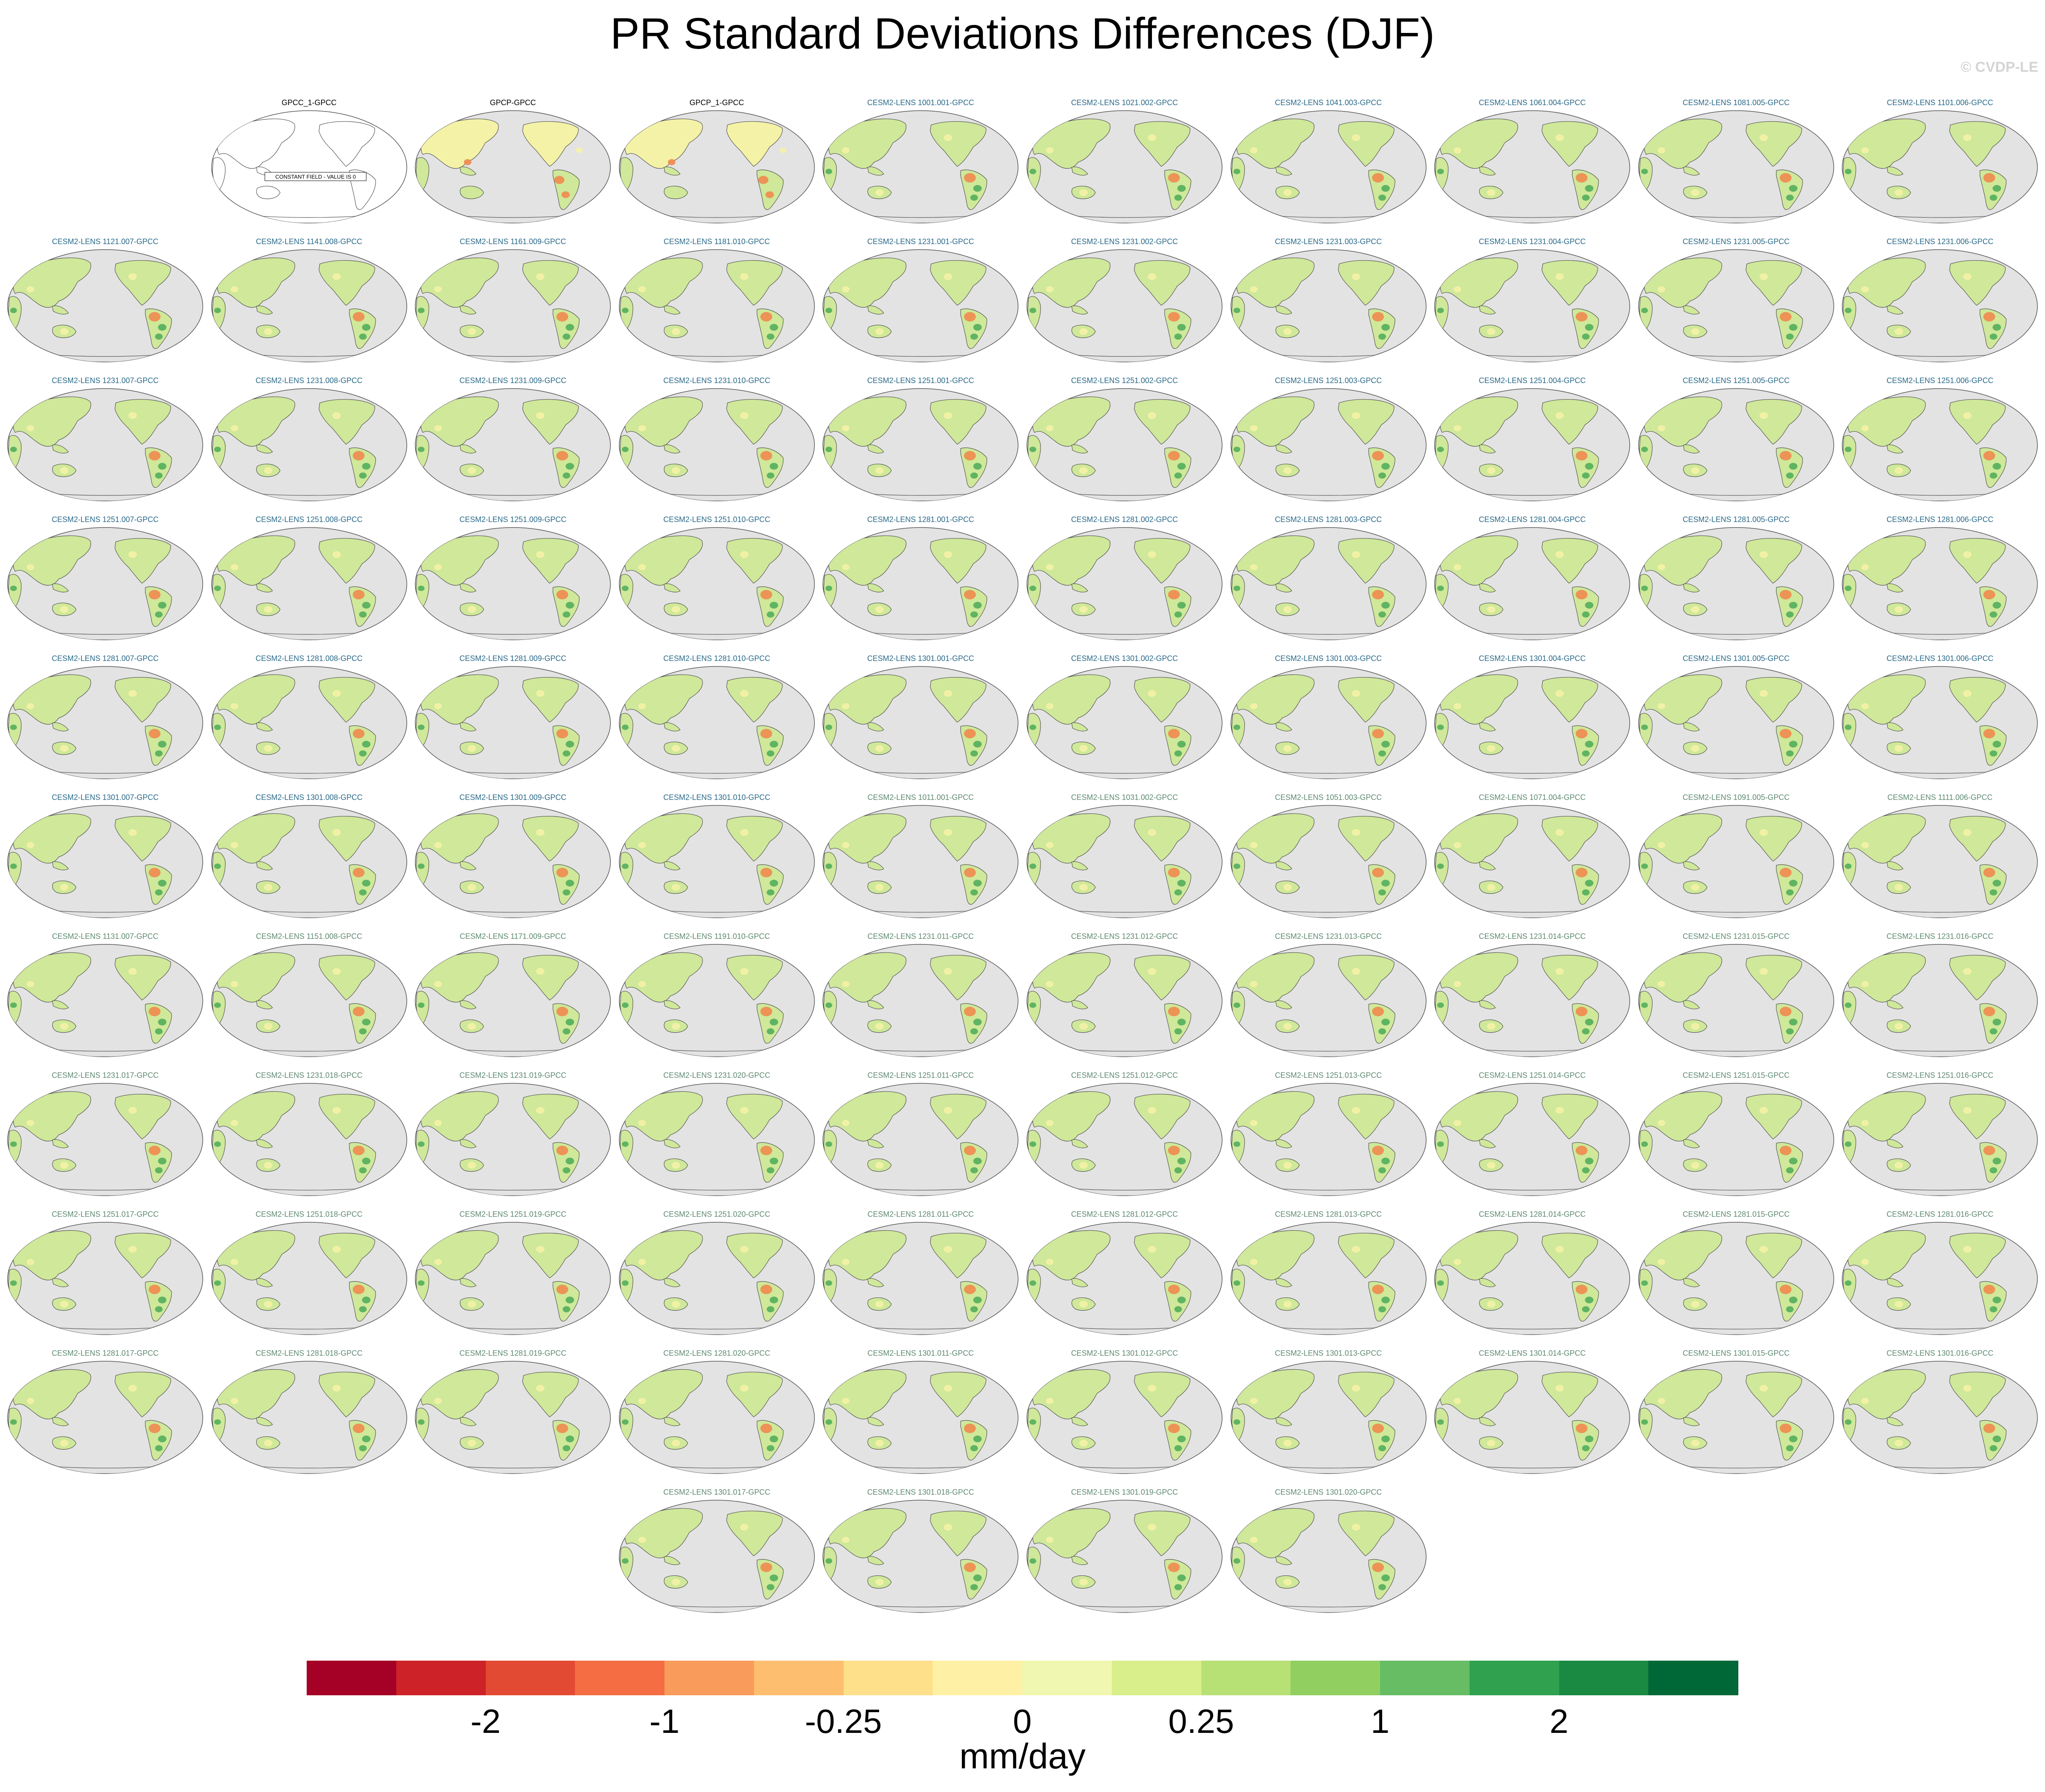  I want to click on map-panel: CESM2-LENS 1301.012-GPCC, so click(1125, 1412).